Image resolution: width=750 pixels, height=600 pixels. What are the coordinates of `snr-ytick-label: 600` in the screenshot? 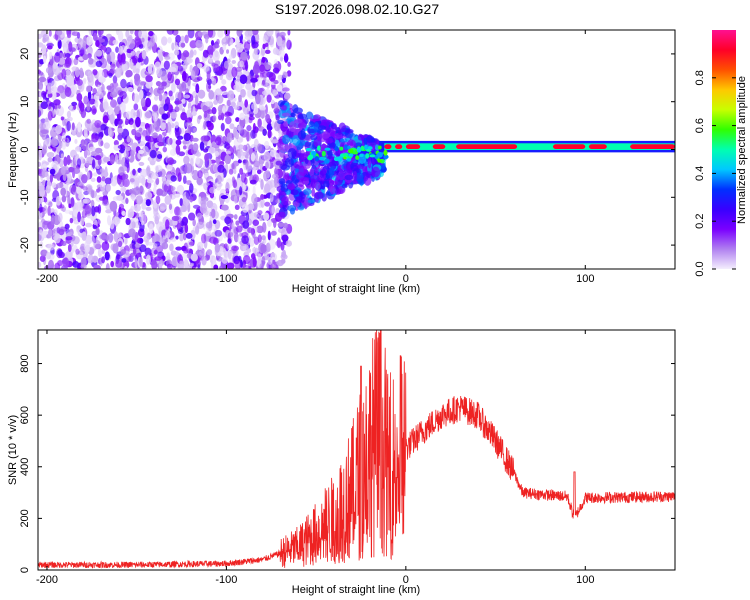 It's located at (25, 415).